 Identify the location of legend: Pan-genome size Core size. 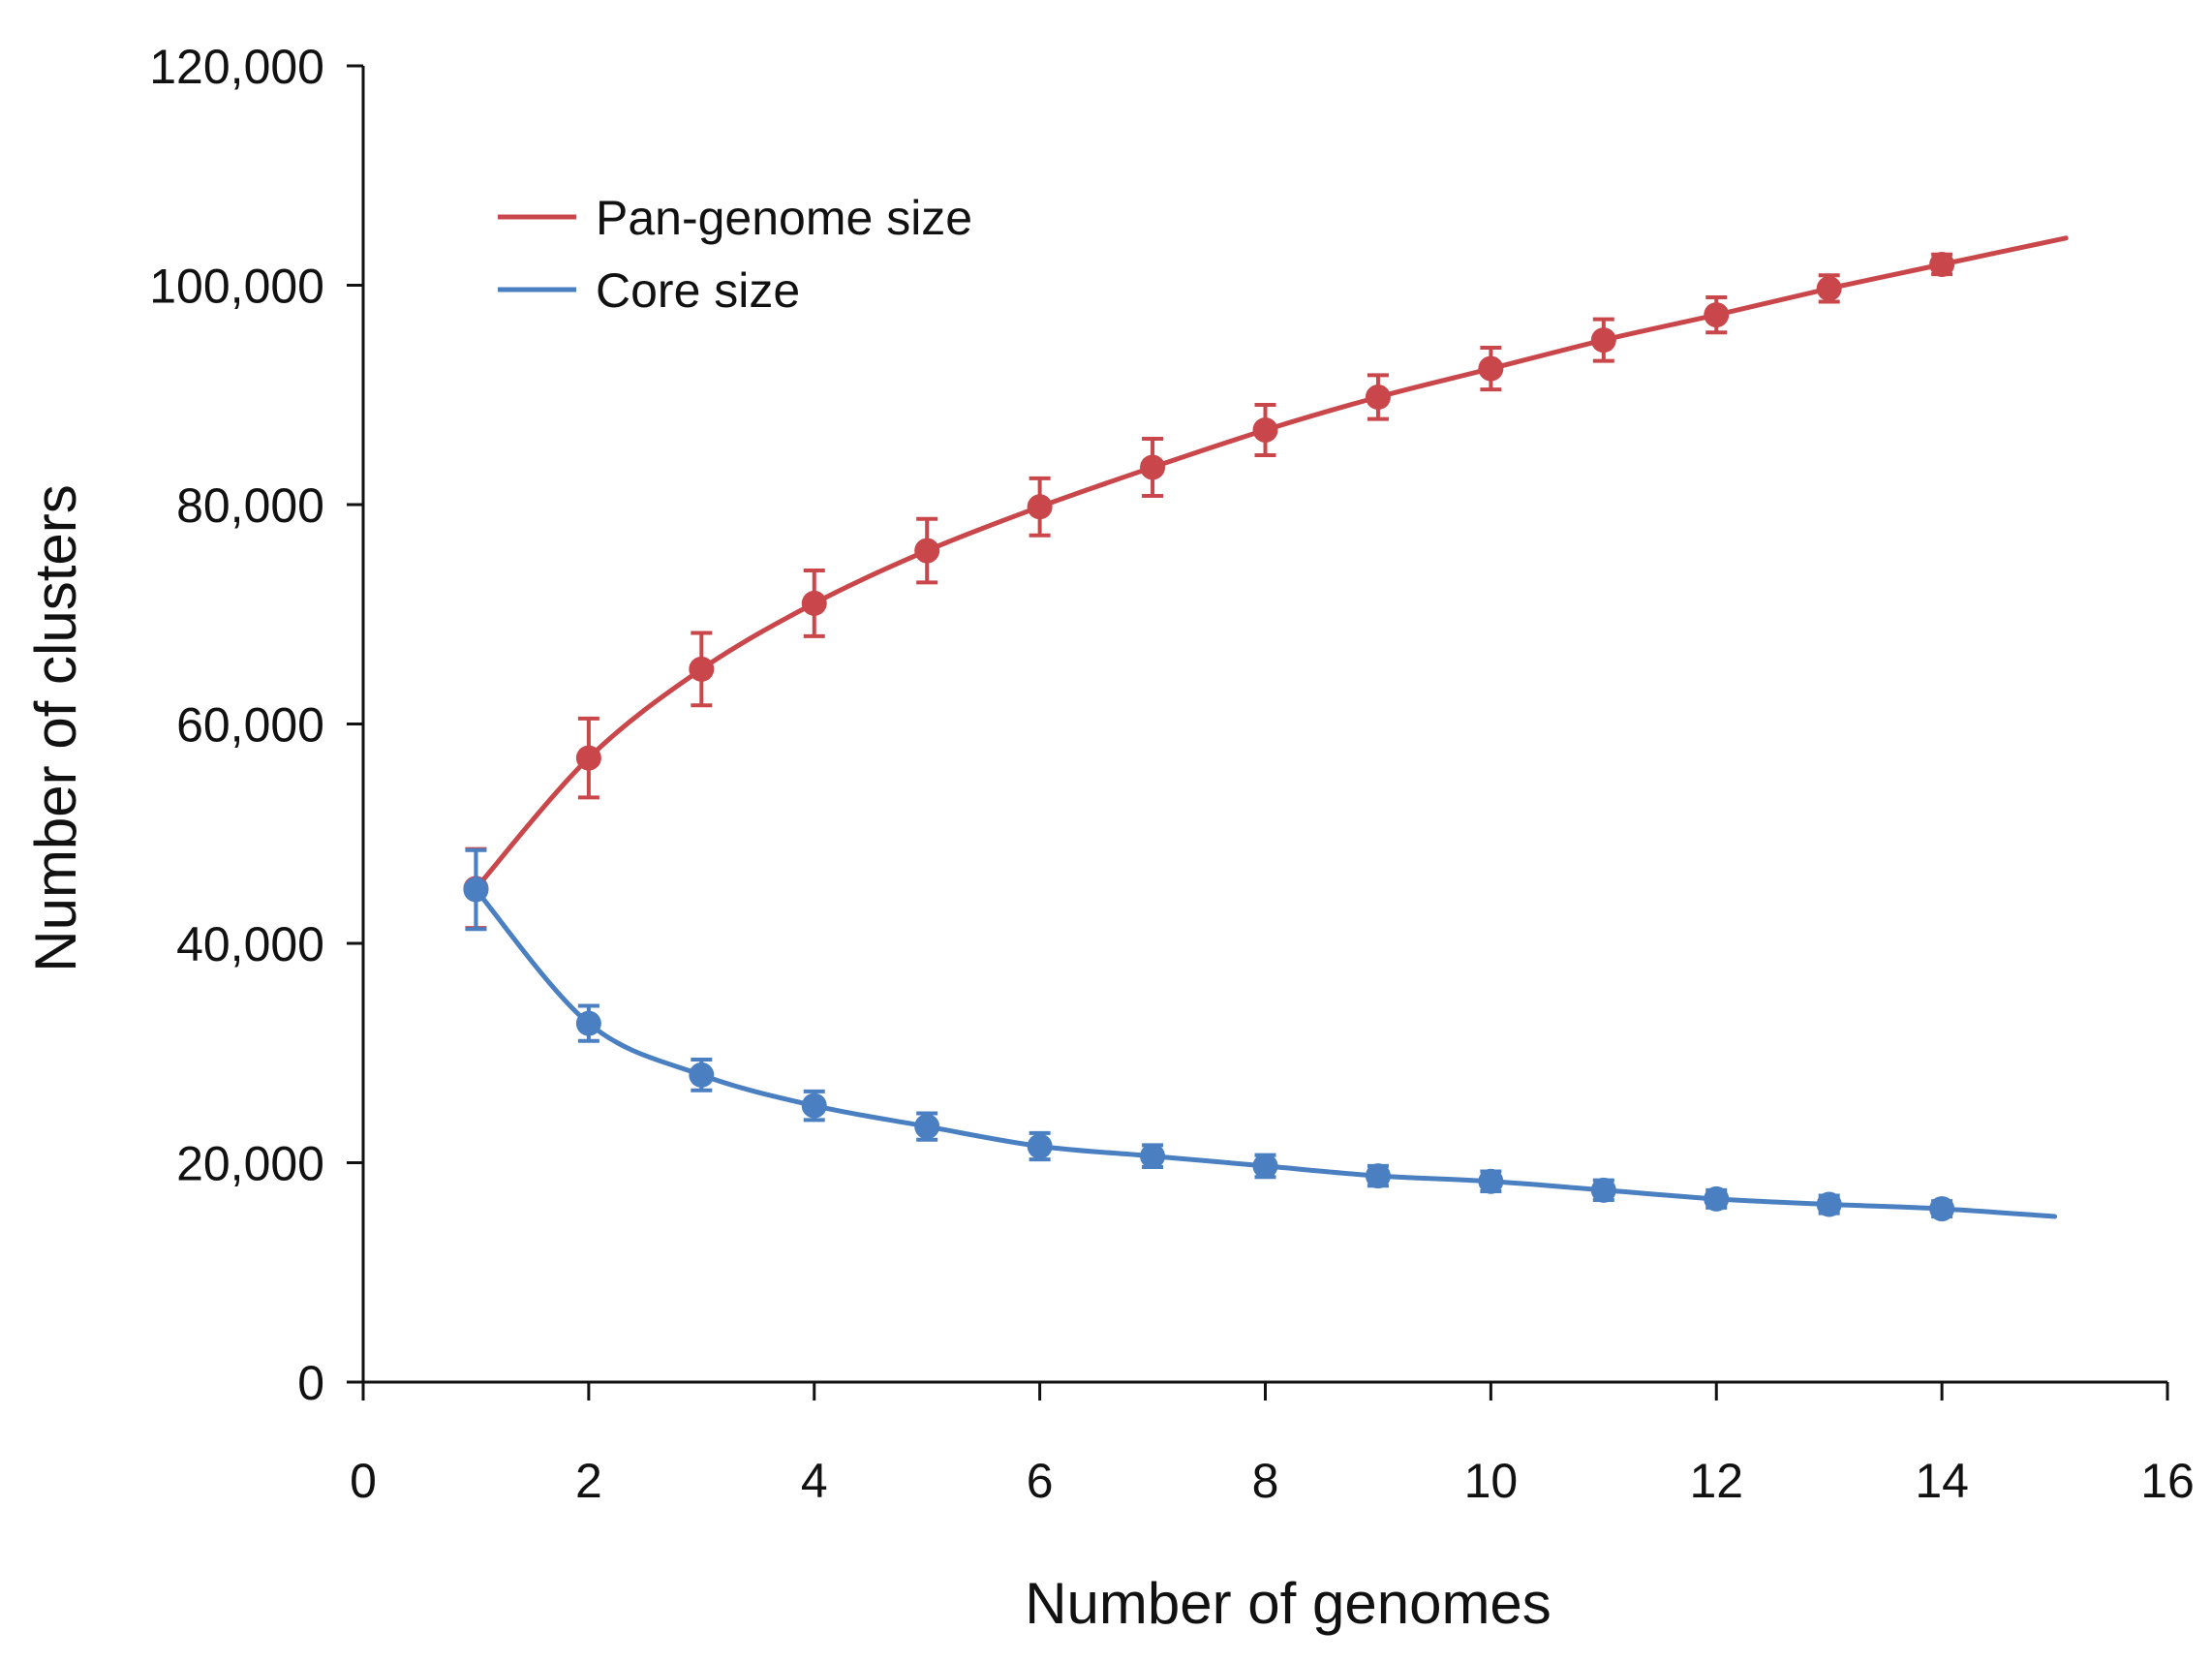
(735, 254).